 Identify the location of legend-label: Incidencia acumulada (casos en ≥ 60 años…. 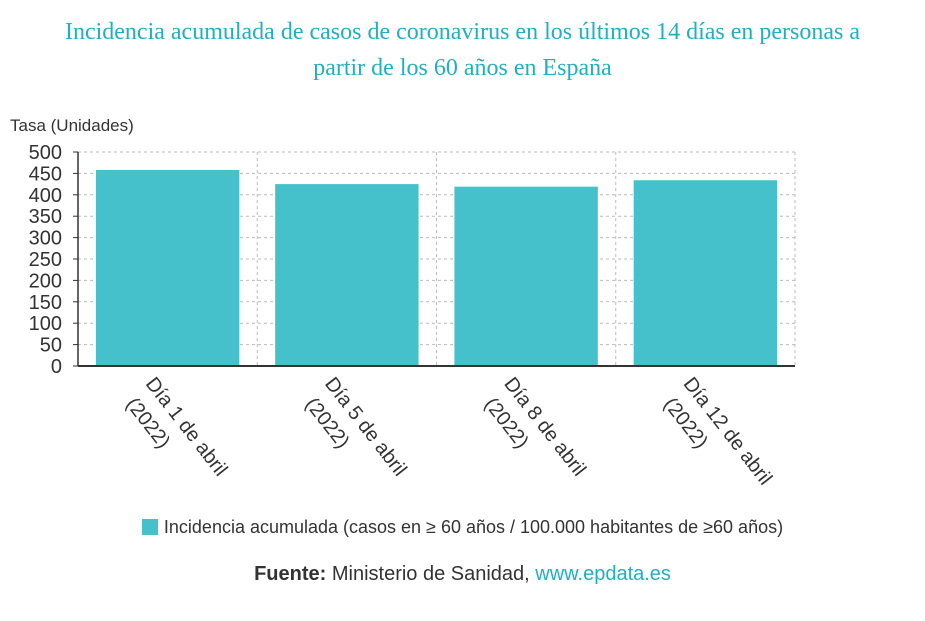
(473, 527).